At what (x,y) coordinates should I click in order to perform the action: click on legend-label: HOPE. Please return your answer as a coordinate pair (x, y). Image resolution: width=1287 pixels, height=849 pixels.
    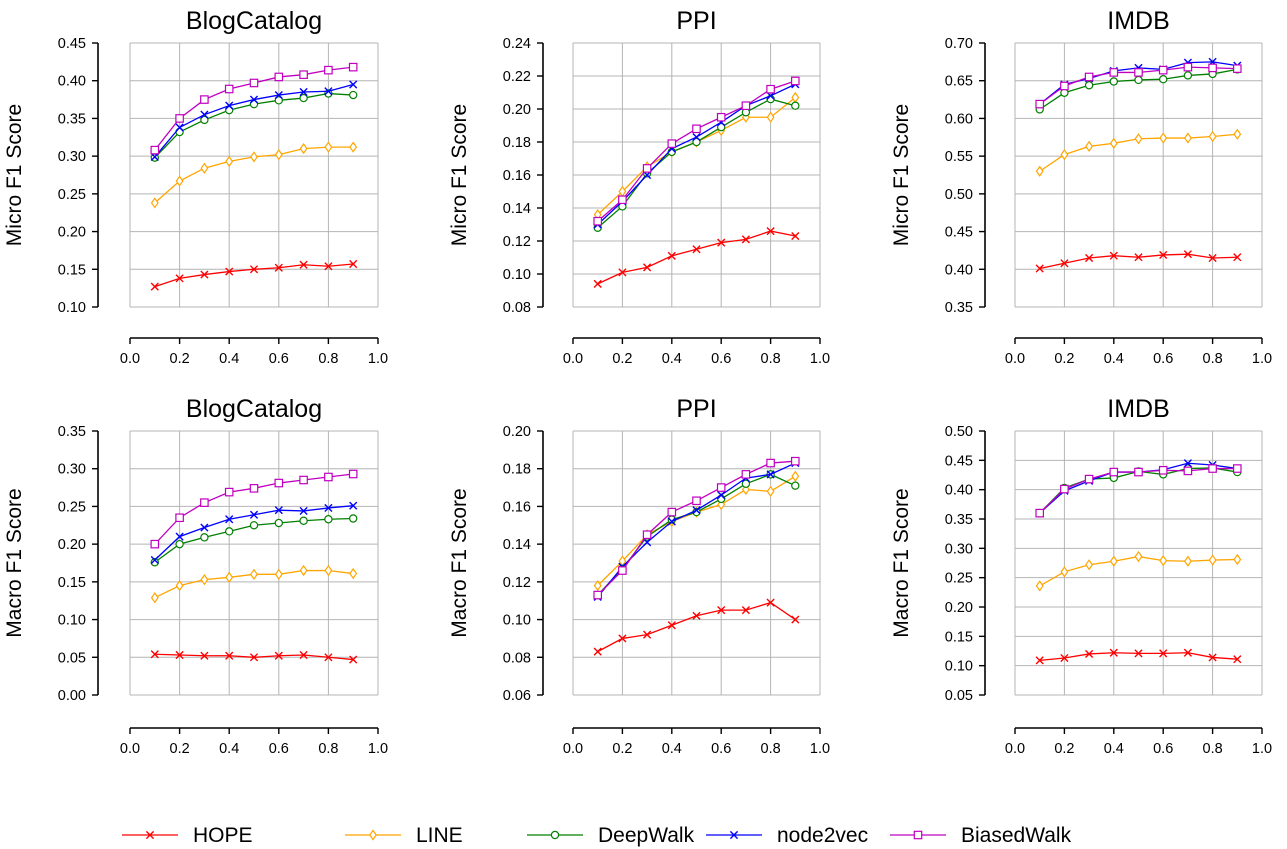
    Looking at the image, I should click on (223, 835).